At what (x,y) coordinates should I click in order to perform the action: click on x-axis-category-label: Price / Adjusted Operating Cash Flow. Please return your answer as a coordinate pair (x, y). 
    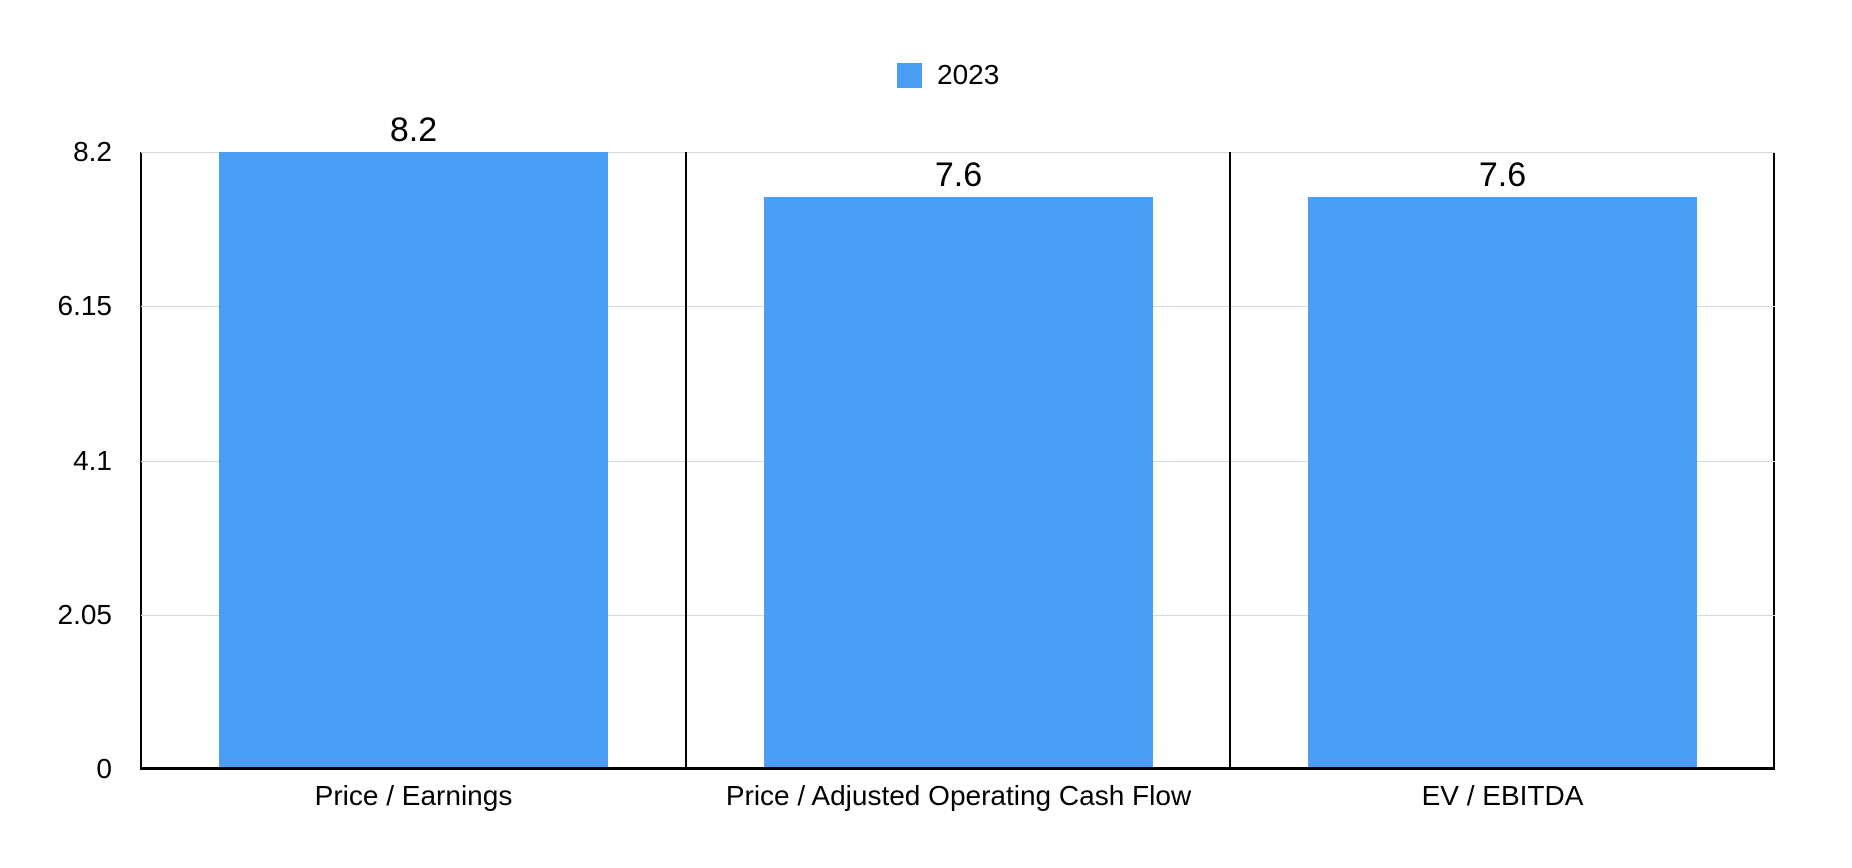
    Looking at the image, I should click on (958, 795).